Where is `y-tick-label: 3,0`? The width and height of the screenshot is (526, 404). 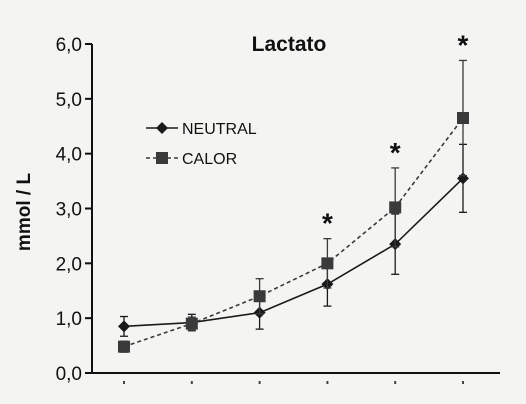 y-tick-label: 3,0 is located at coordinates (69, 210).